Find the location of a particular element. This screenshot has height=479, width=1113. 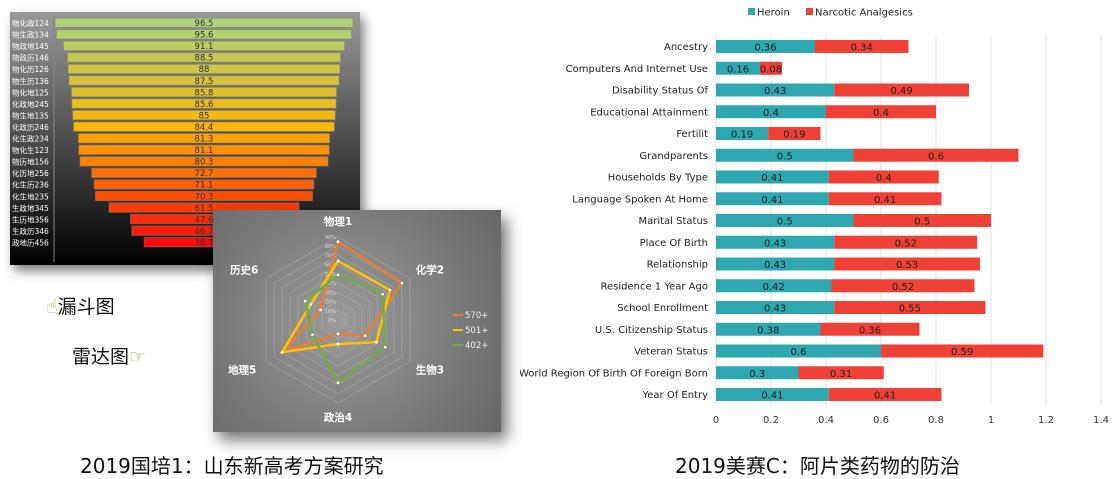

radar-grid is located at coordinates (338, 320).